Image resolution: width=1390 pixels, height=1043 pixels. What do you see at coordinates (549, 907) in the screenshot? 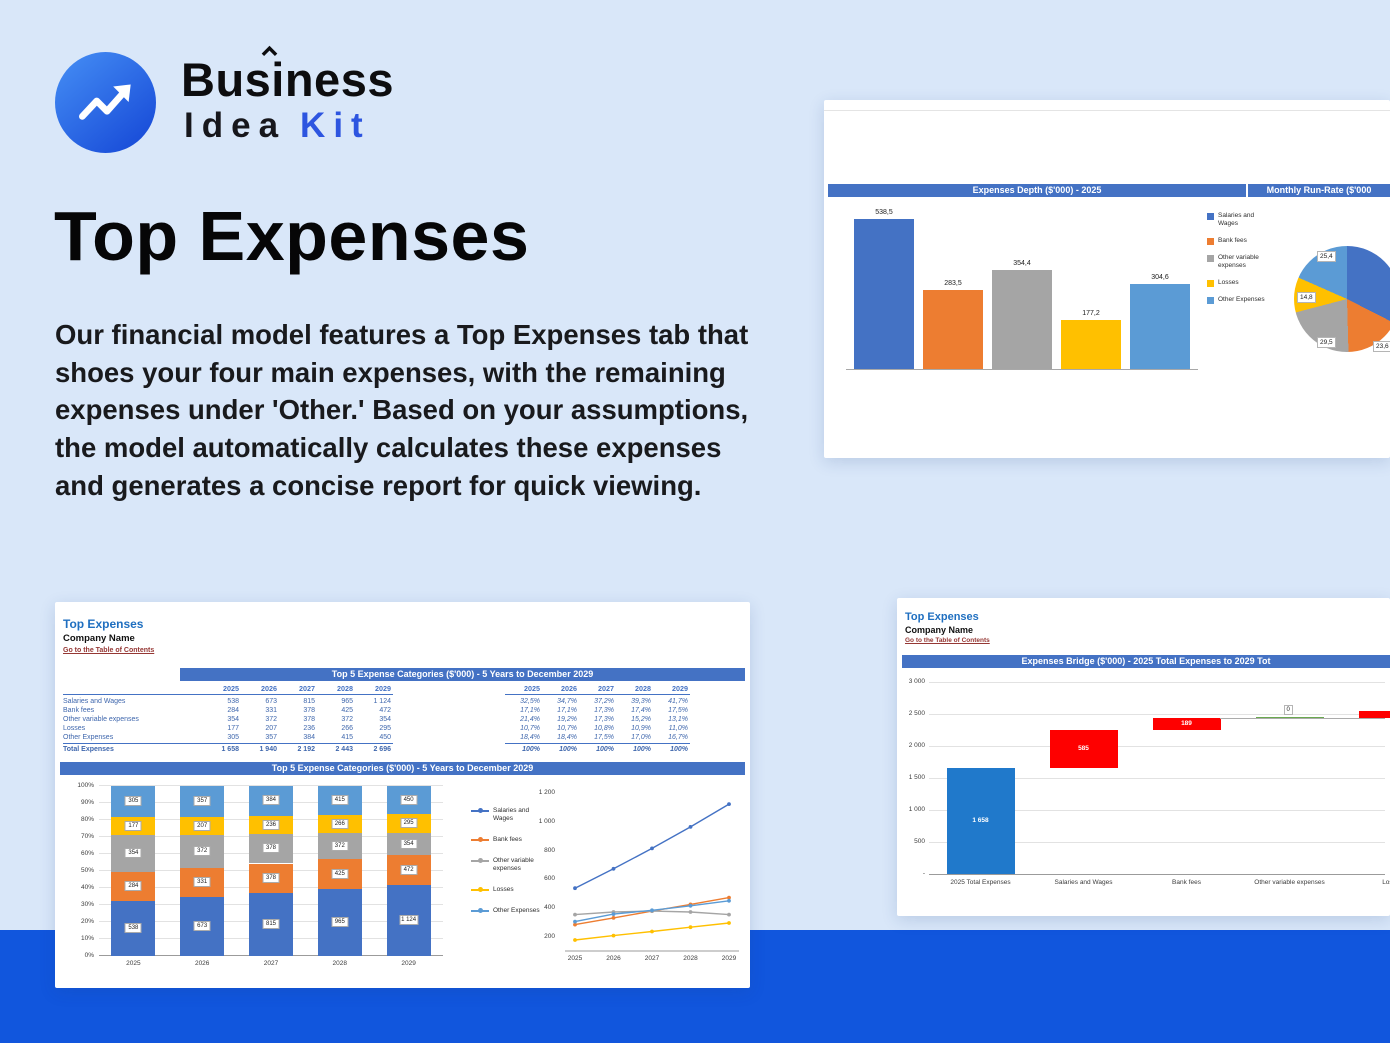
I see `y-tick-label: 400` at bounding box center [549, 907].